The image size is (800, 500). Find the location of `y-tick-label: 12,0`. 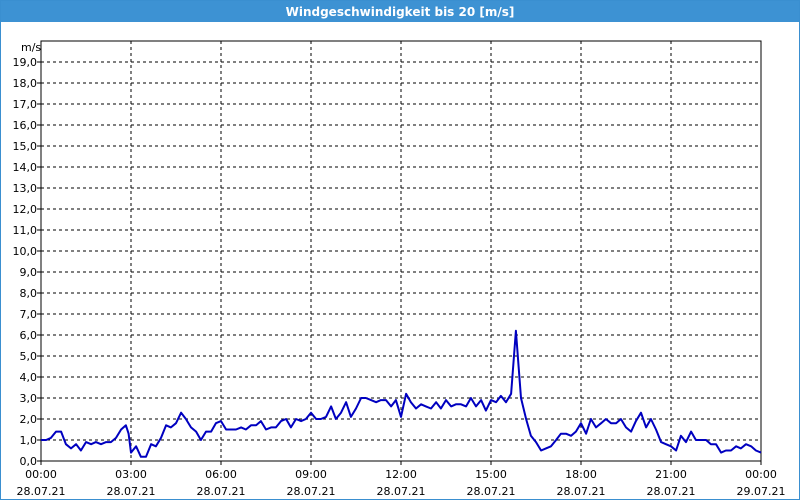

y-tick-label: 12,0 is located at coordinates (25, 209).